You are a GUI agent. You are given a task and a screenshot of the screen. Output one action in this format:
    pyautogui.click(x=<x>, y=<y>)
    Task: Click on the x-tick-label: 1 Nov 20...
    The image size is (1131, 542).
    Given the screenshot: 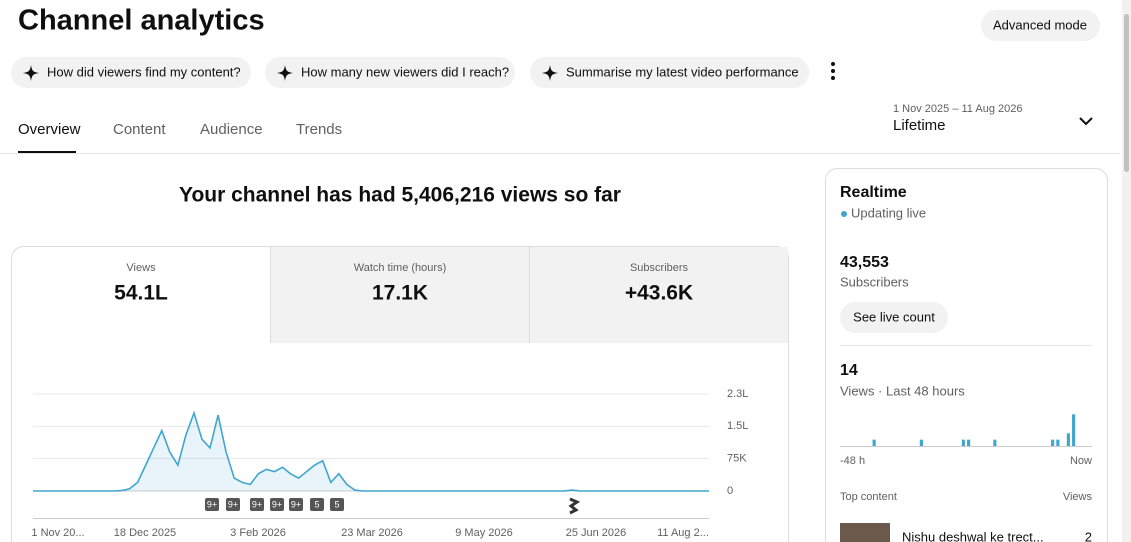 What is the action you would take?
    pyautogui.click(x=57, y=533)
    